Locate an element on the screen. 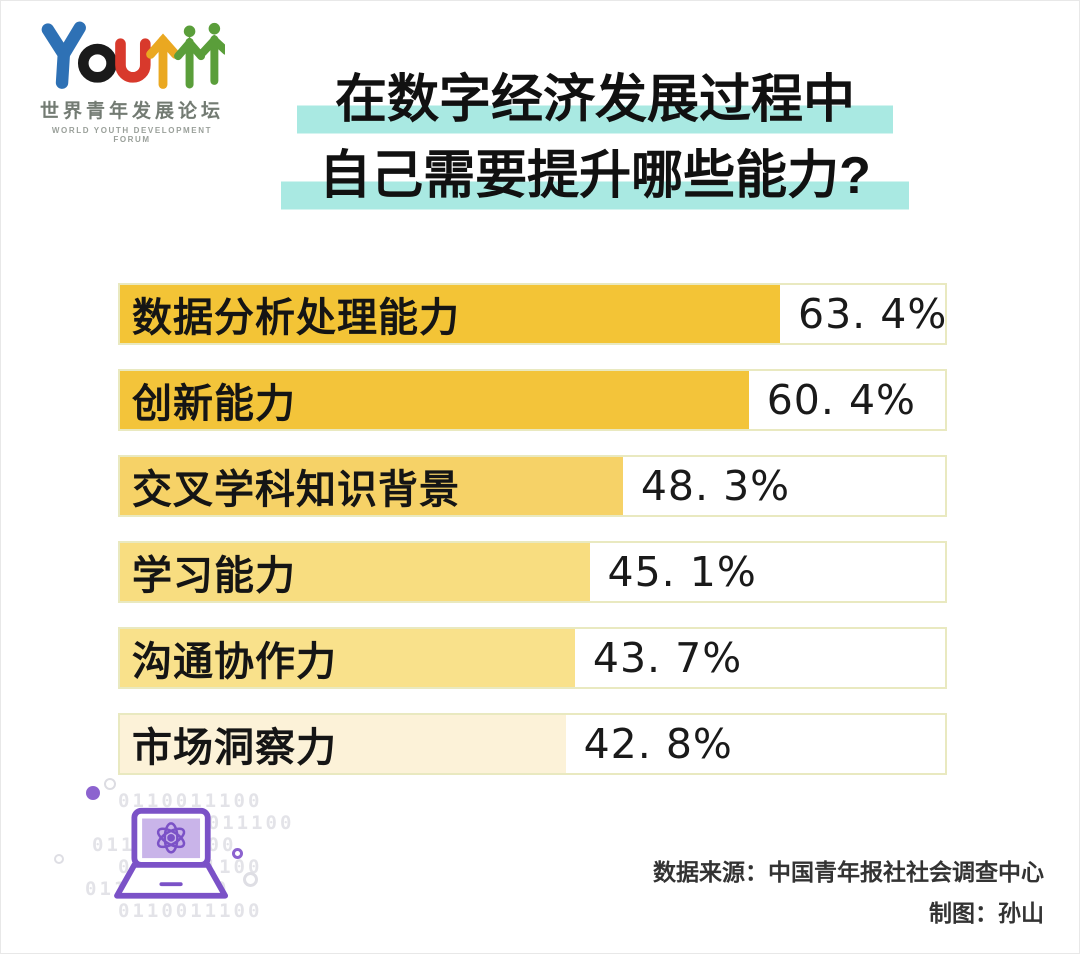 The width and height of the screenshot is (1080, 954). logo-figure-yellow is located at coordinates (163, 61).